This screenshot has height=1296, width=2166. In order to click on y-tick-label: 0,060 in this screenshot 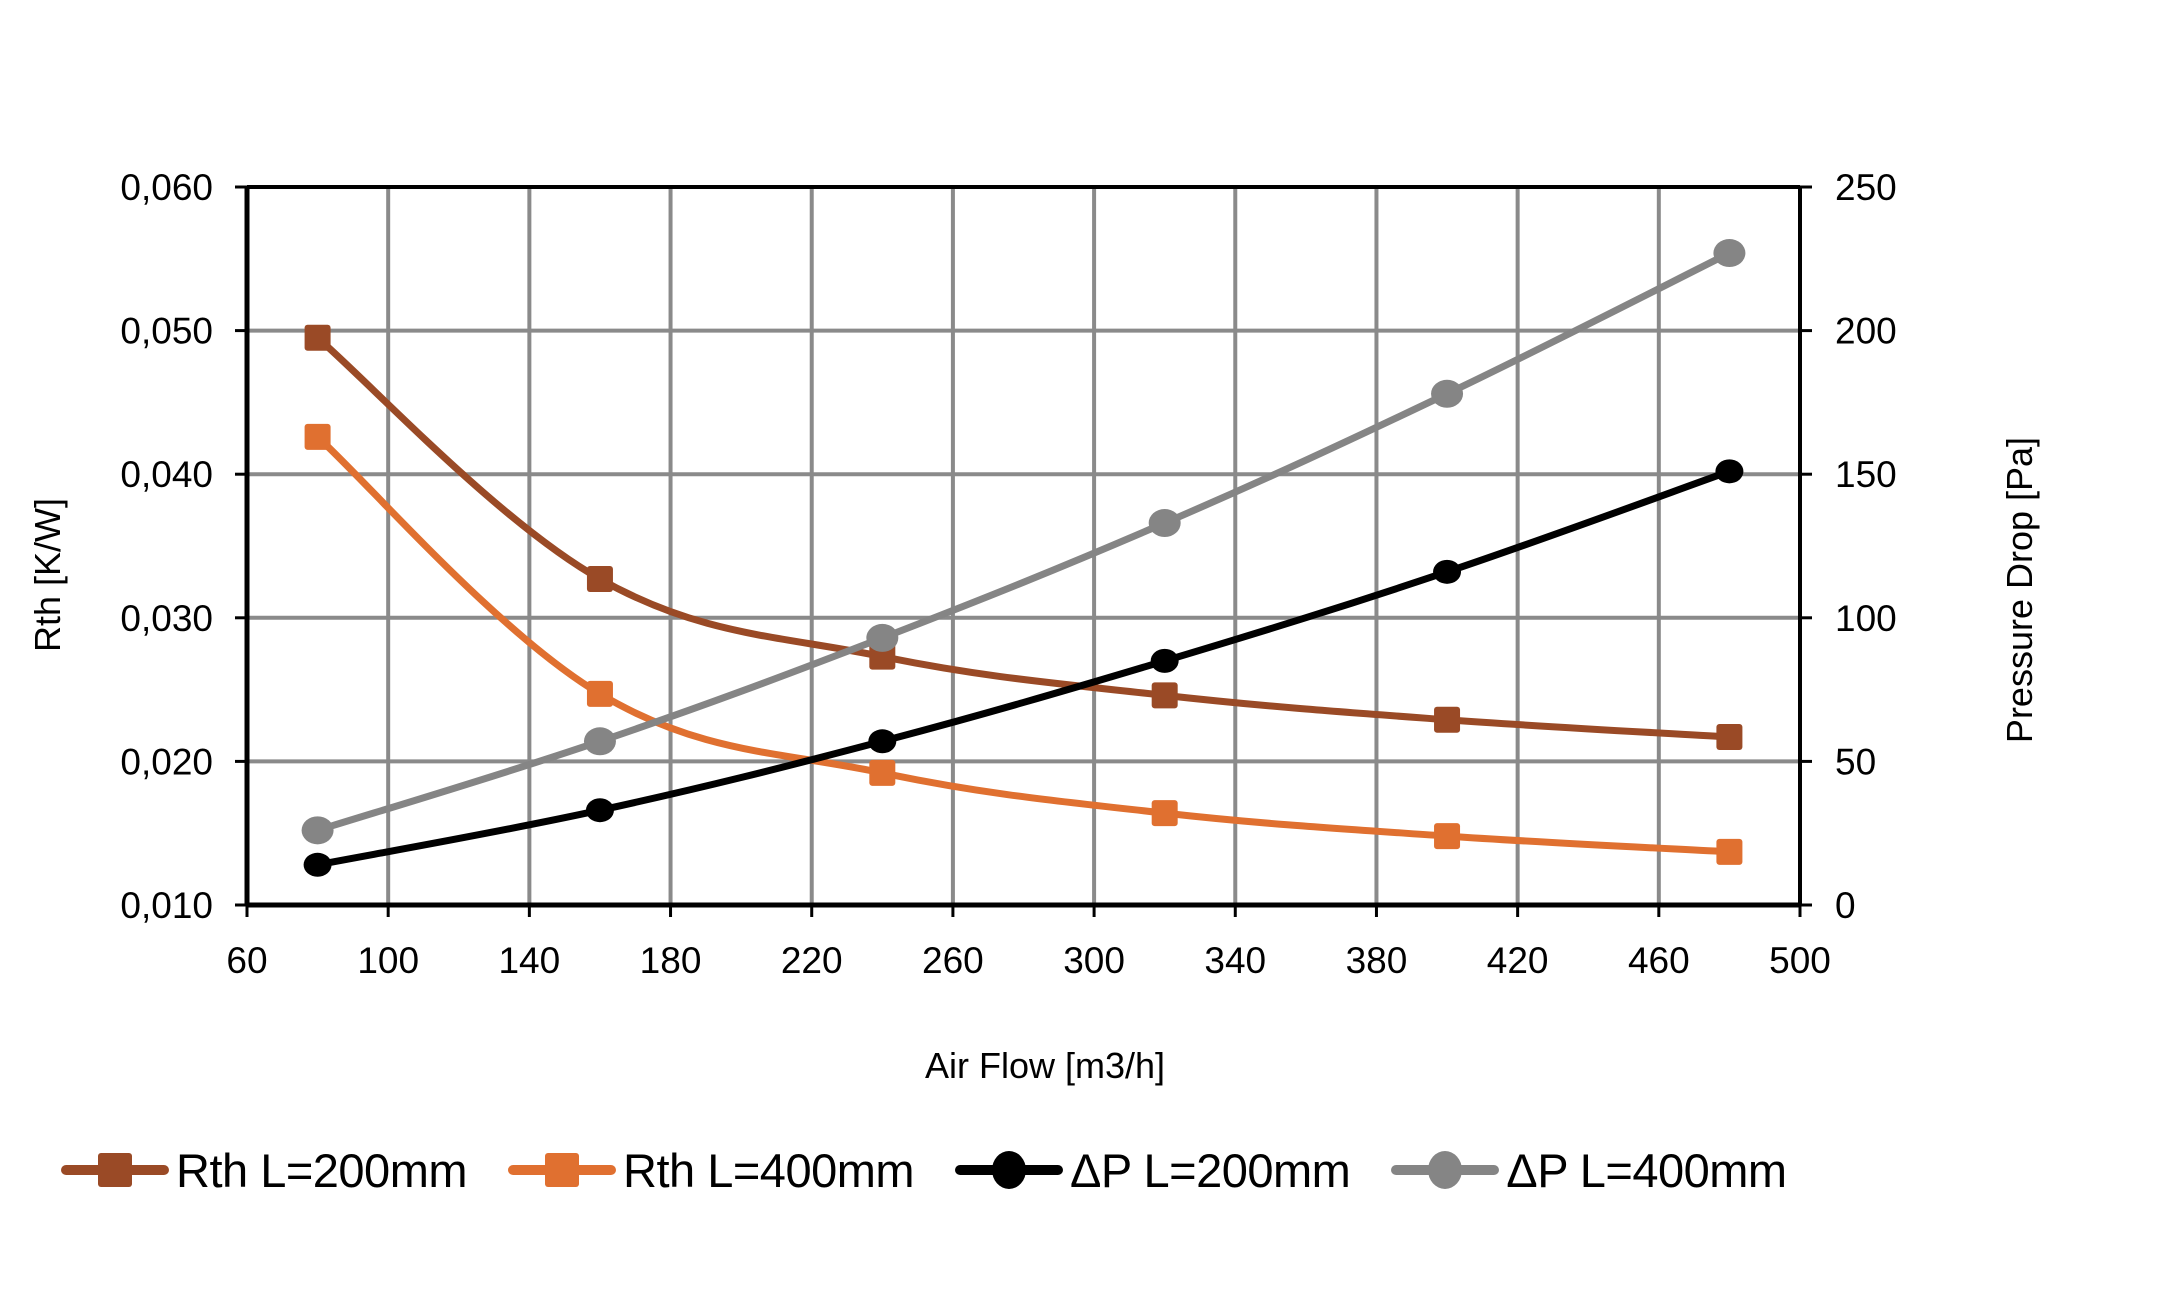, I will do `click(166, 187)`.